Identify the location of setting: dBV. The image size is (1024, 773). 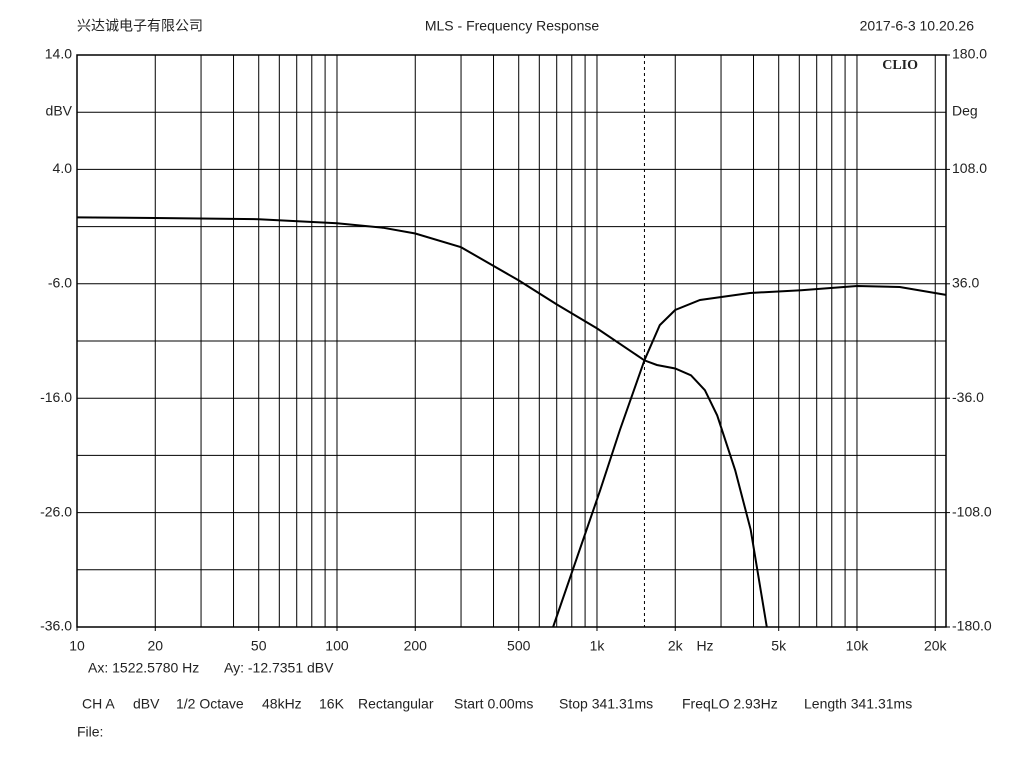
(146, 704).